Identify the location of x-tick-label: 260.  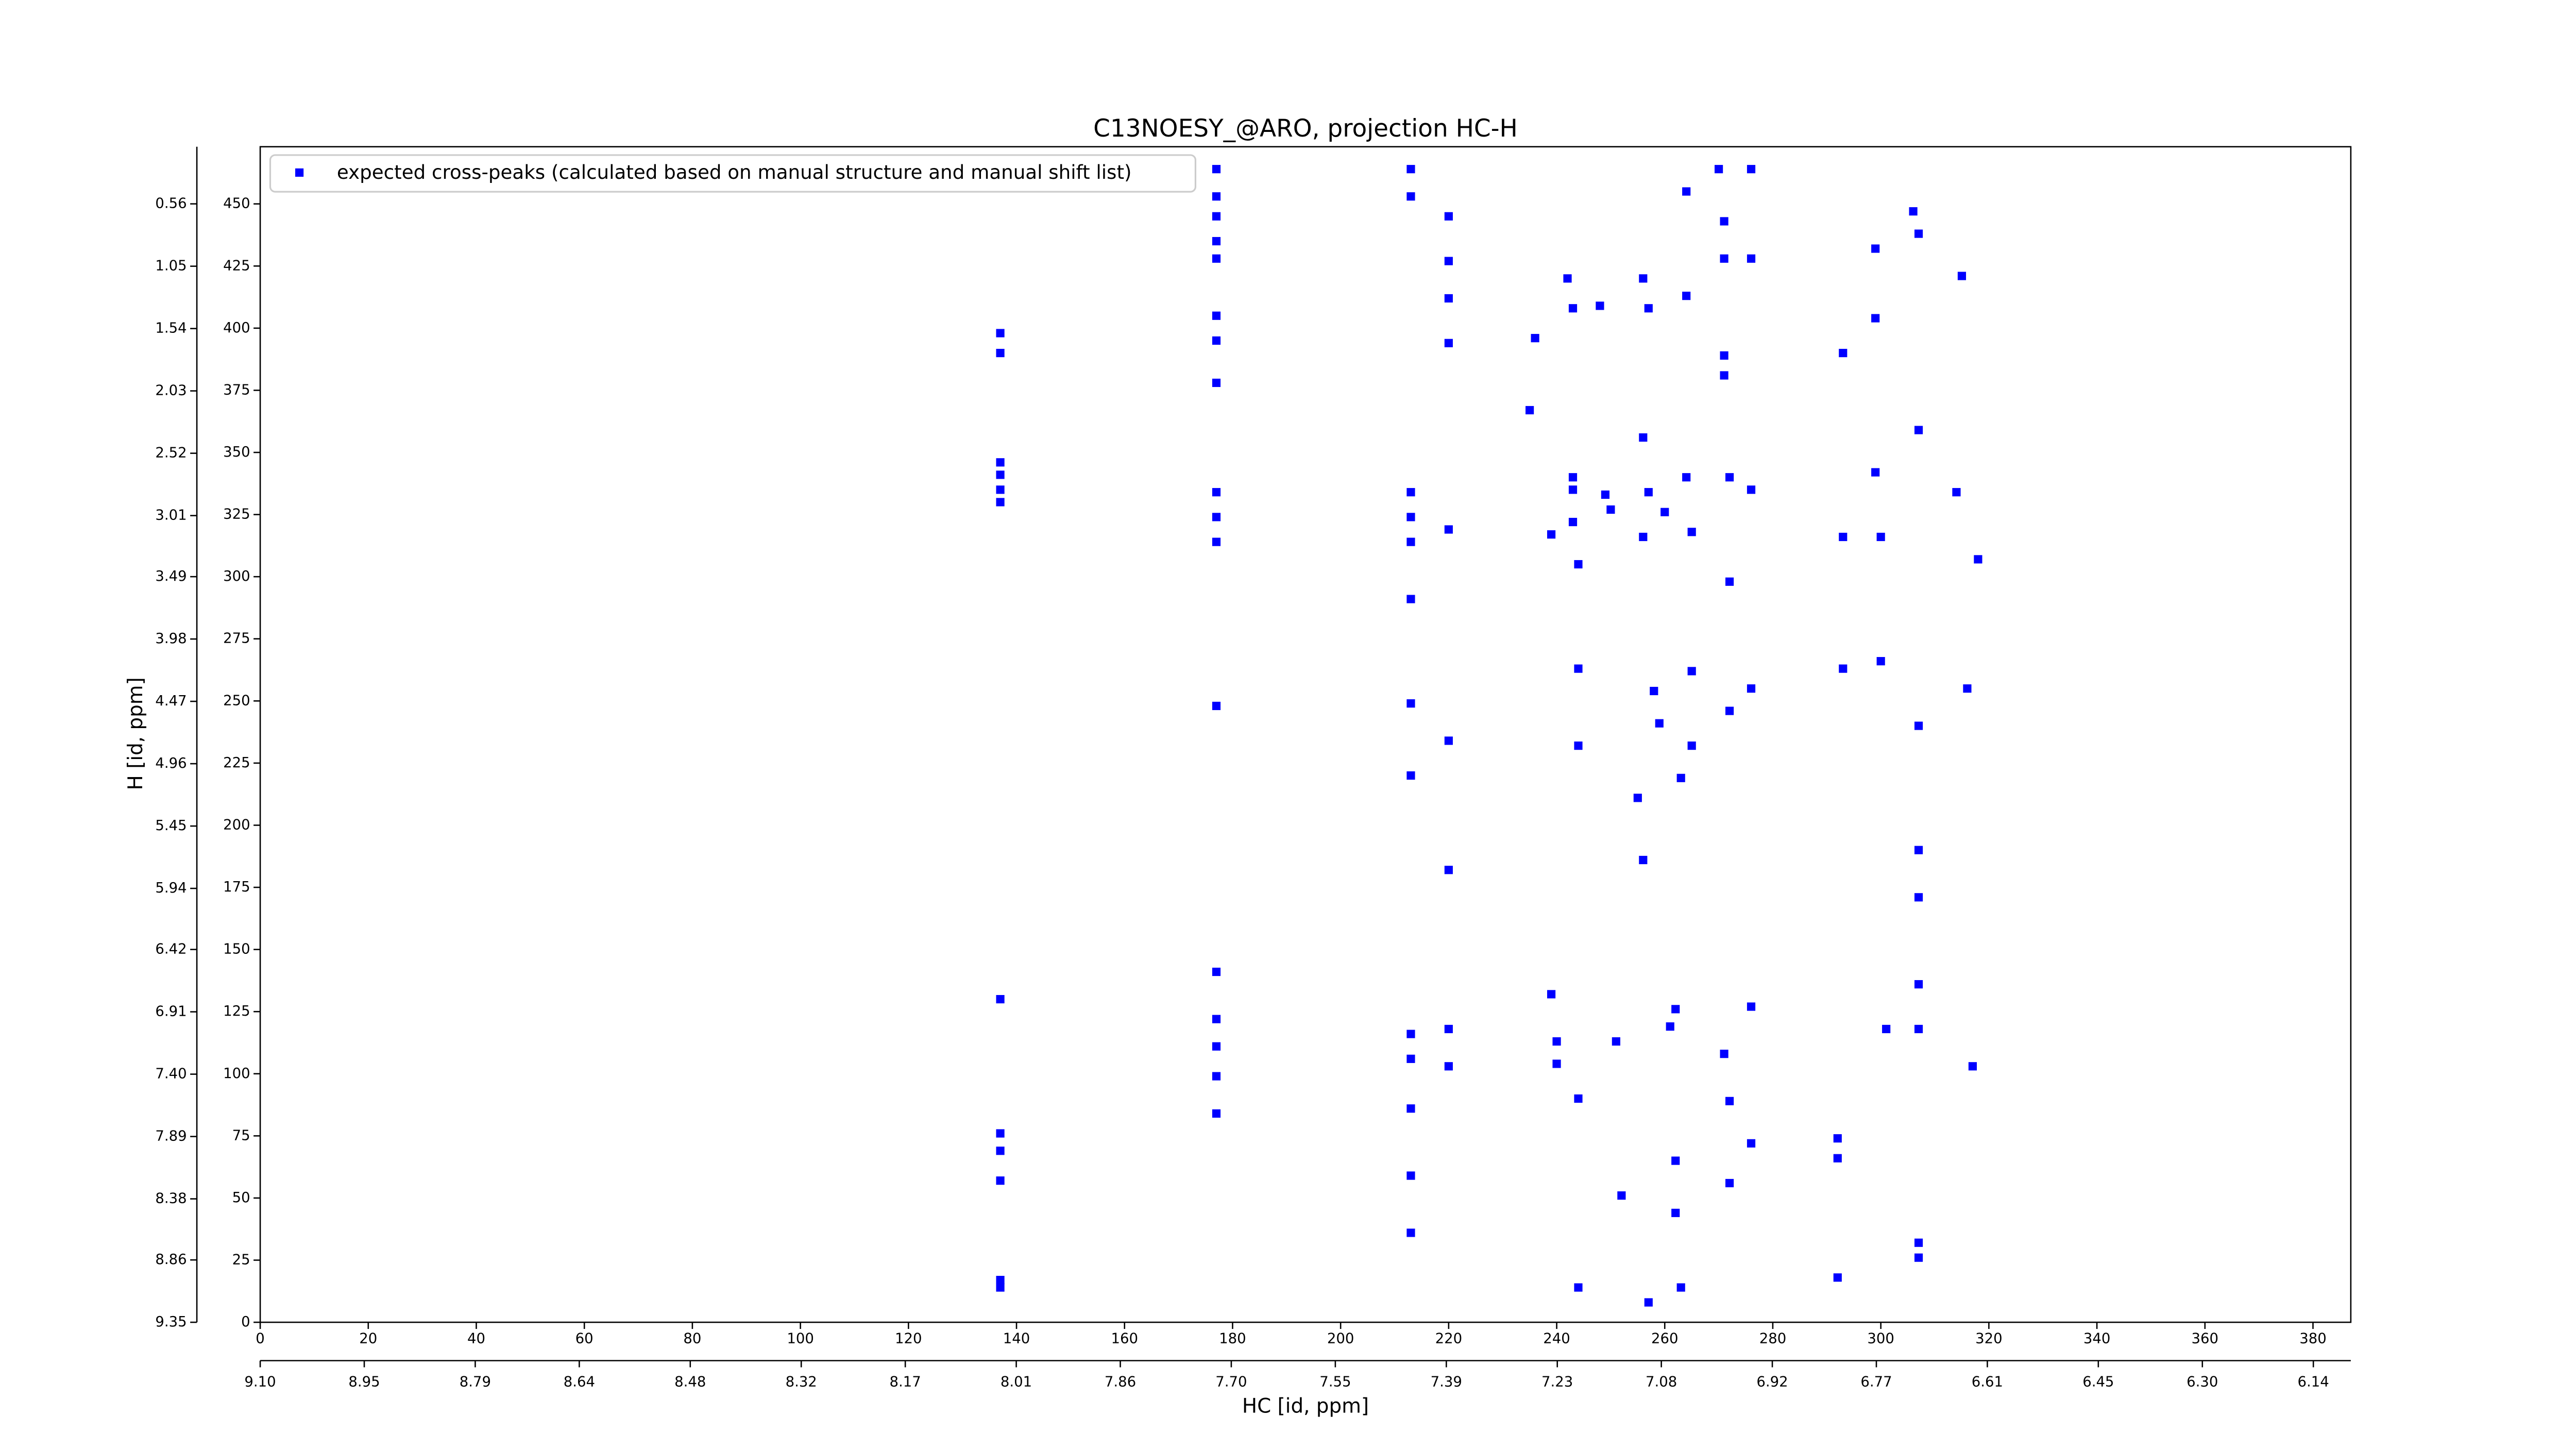
(1665, 1338).